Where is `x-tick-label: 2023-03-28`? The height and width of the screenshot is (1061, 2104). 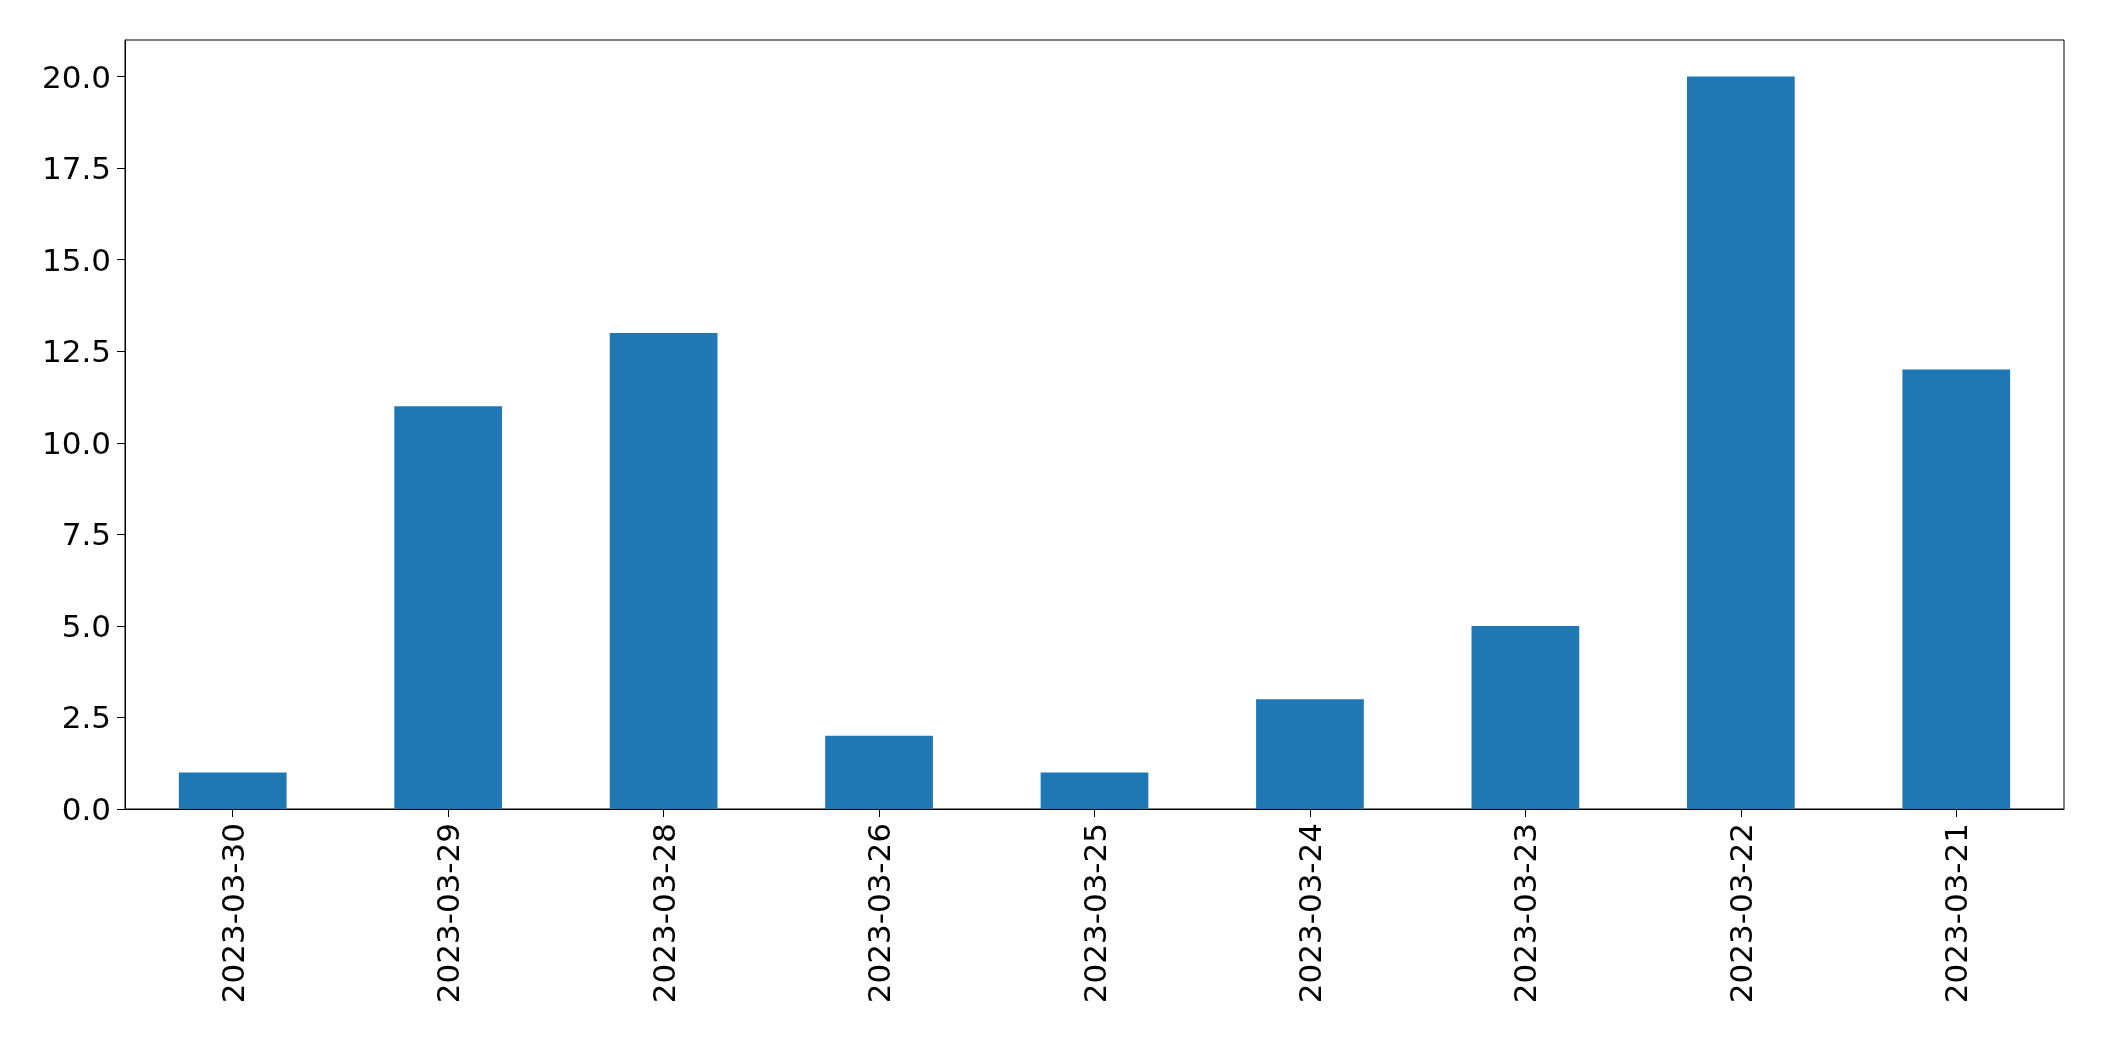
x-tick-label: 2023-03-28 is located at coordinates (663, 913).